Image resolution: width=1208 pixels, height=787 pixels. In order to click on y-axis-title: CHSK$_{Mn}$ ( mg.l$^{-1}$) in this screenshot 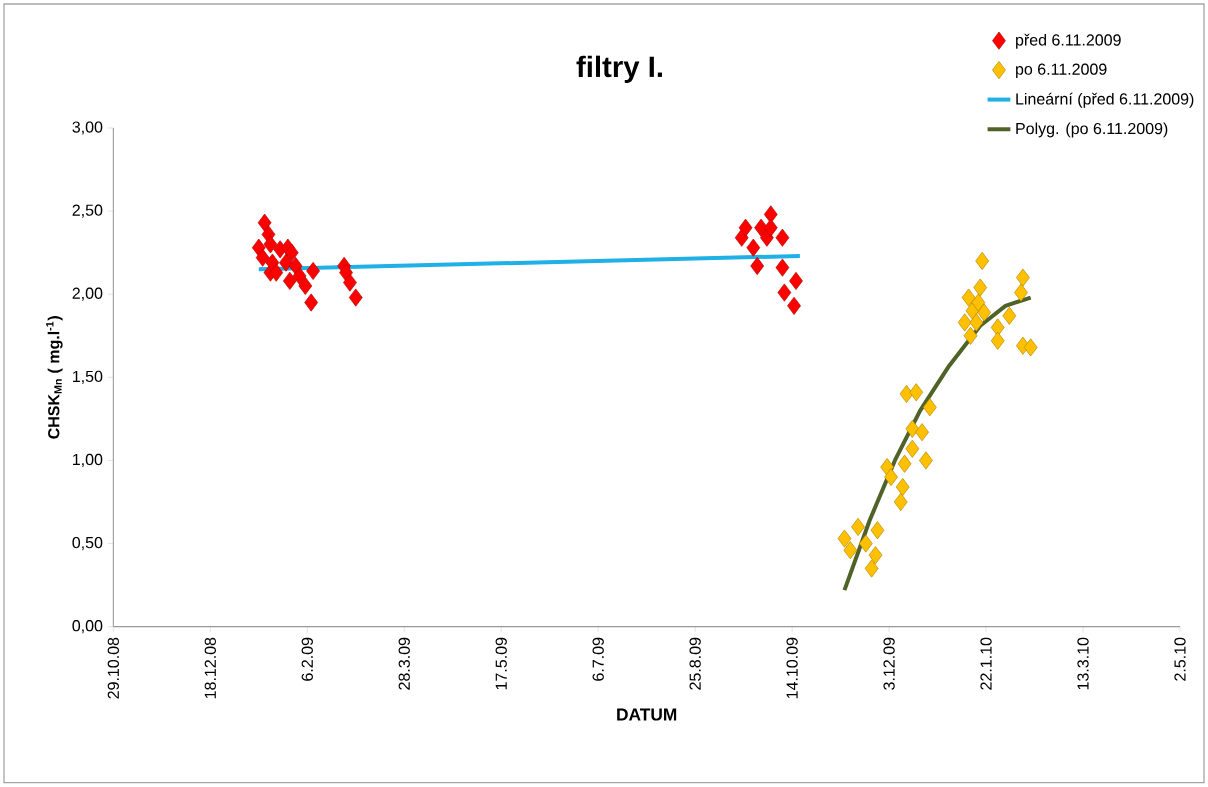, I will do `click(54, 377)`.